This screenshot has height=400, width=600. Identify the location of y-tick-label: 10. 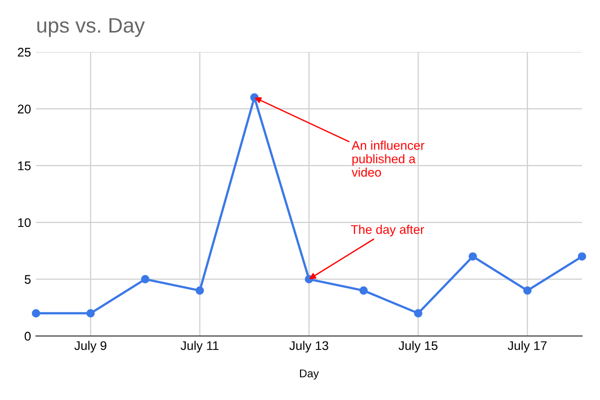
(24, 223).